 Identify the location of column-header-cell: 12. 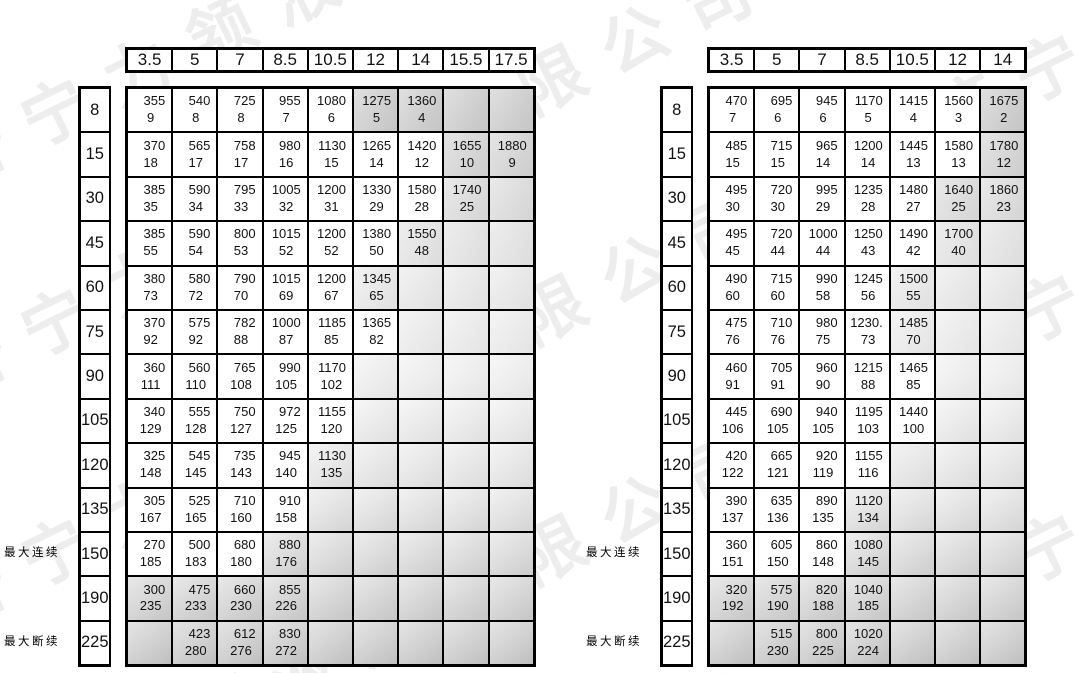
(957, 60).